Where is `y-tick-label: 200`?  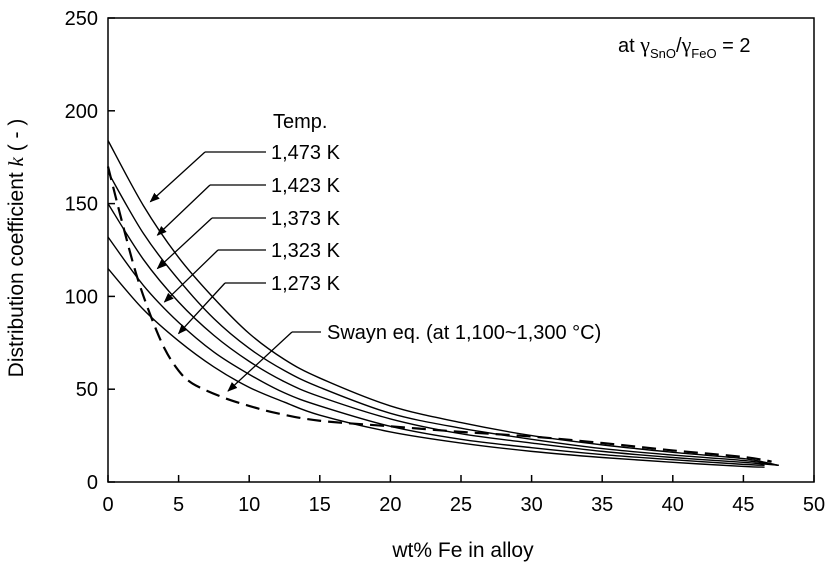
y-tick-label: 200 is located at coordinates (81, 112).